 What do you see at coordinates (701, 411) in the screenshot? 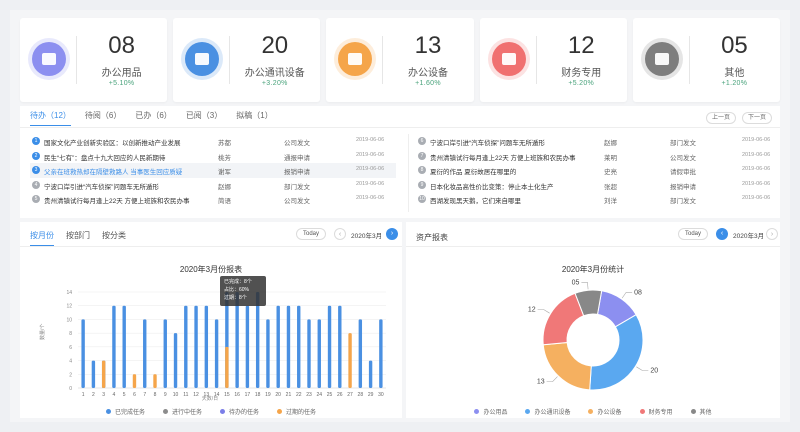
I see `legend-item: 其他` at bounding box center [701, 411].